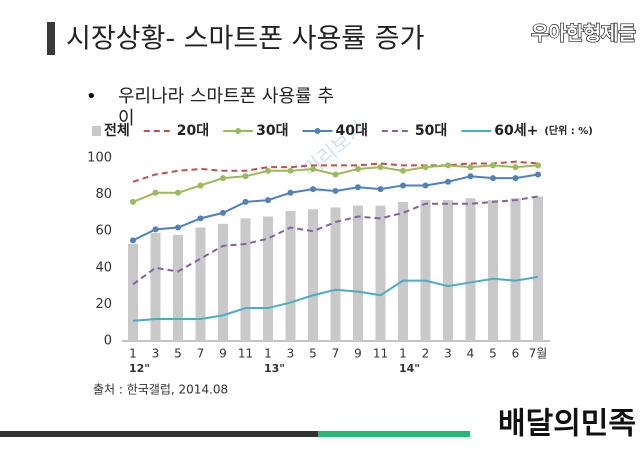  Describe the element at coordinates (394, 434) in the screenshot. I see `footer-accent` at that location.